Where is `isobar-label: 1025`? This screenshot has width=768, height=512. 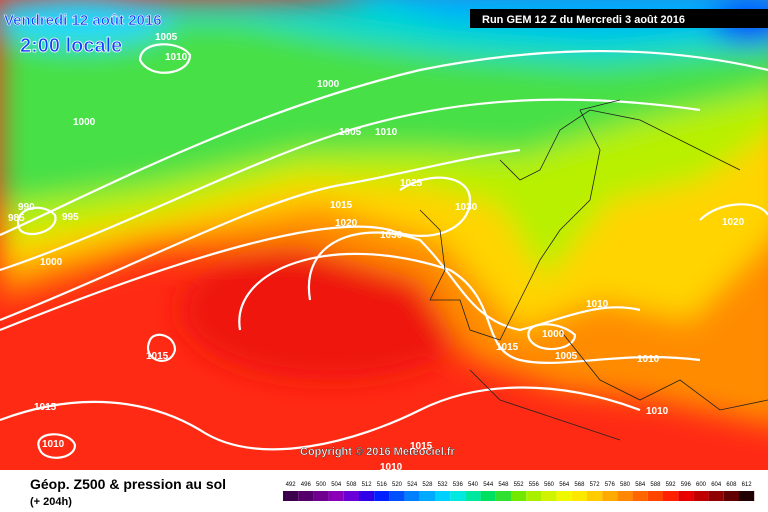 isobar-label: 1025 is located at coordinates (411, 183).